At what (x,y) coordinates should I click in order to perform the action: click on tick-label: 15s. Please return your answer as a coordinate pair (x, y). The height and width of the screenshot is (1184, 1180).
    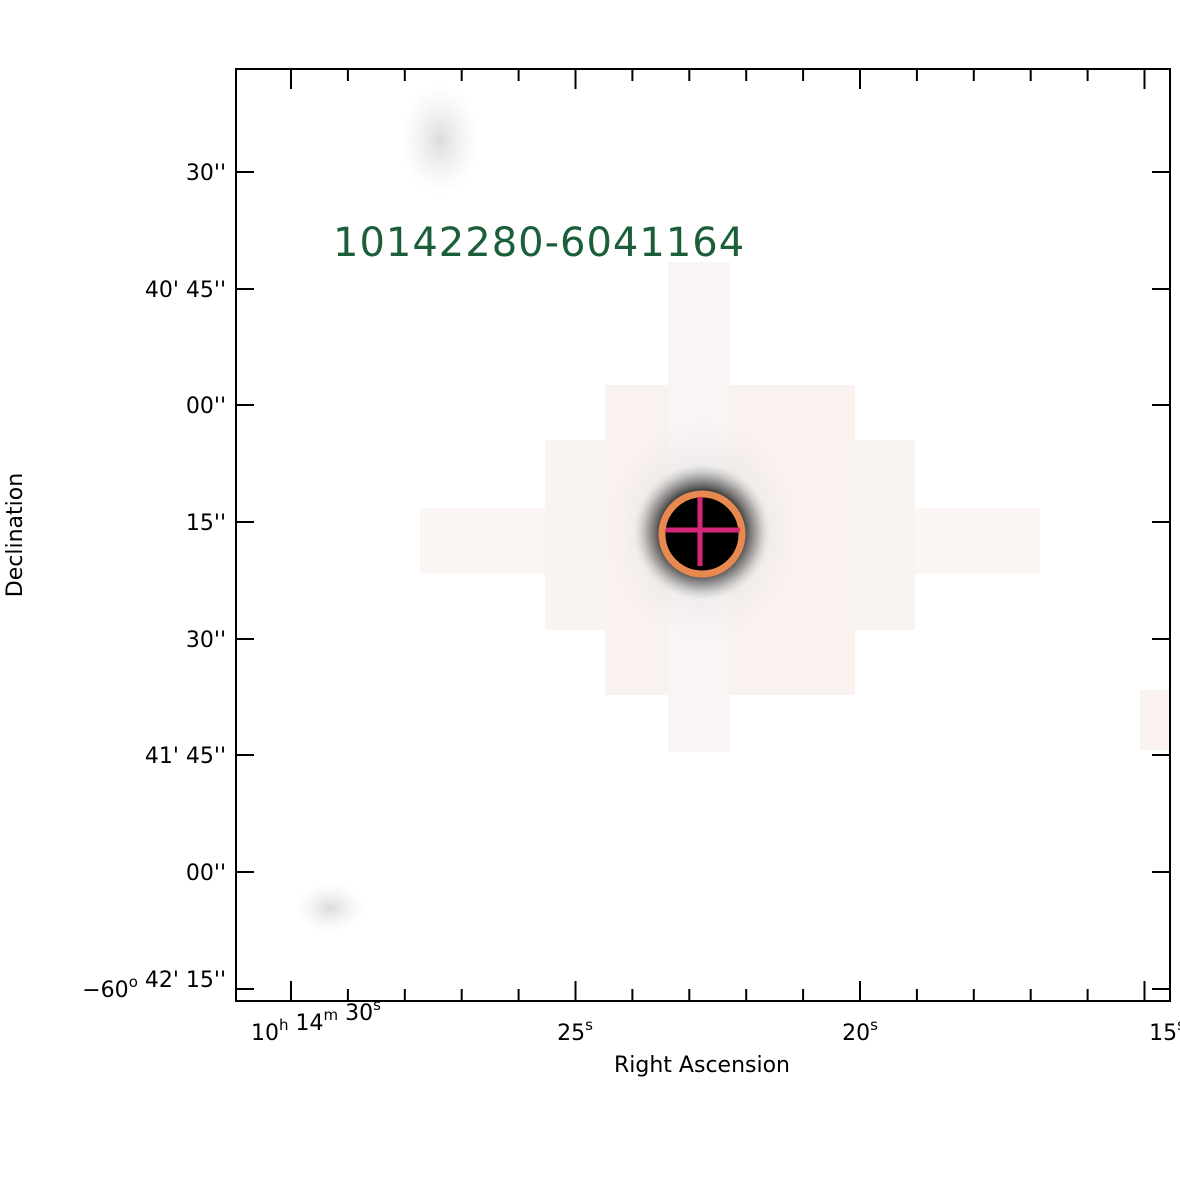
    Looking at the image, I should click on (1164, 1031).